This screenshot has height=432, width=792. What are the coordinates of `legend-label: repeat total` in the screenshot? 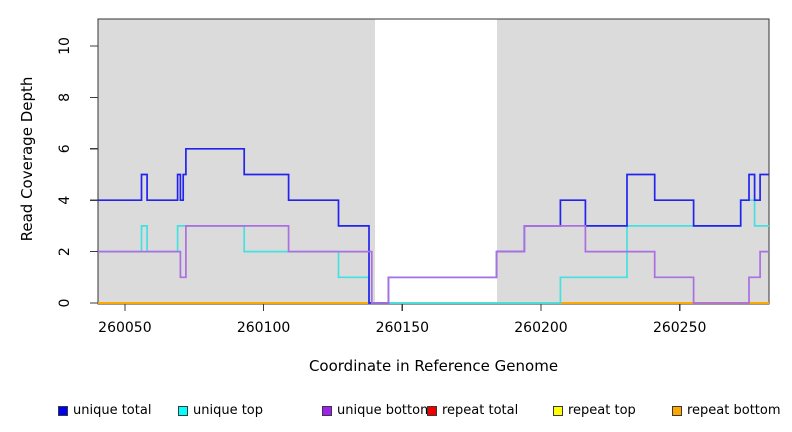 It's located at (480, 410).